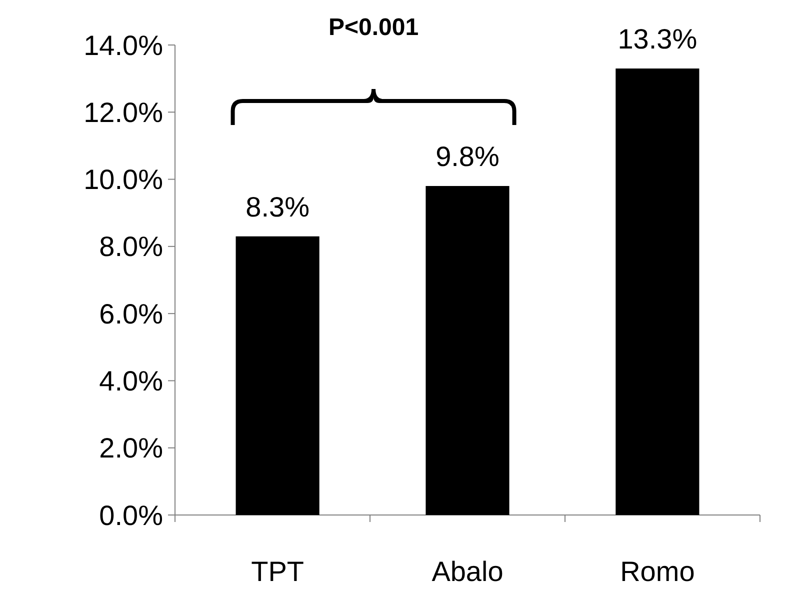 This screenshot has width=809, height=591. What do you see at coordinates (277, 571) in the screenshot?
I see `x-tick-label: TPT` at bounding box center [277, 571].